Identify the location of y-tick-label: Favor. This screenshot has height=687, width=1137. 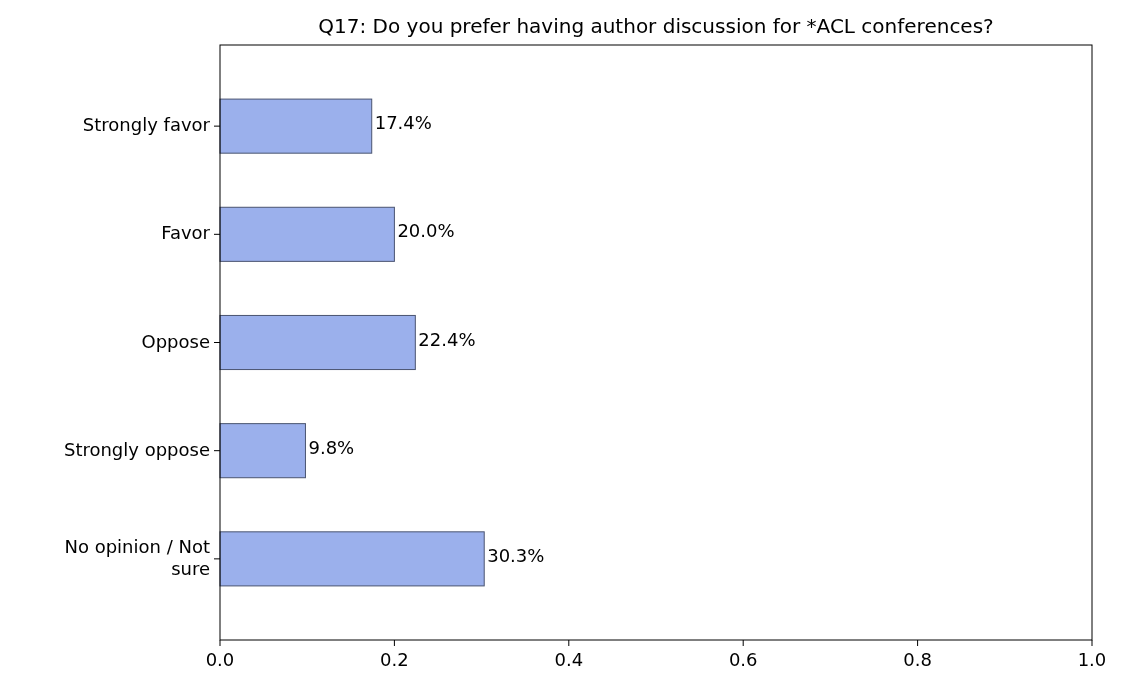
(186, 233).